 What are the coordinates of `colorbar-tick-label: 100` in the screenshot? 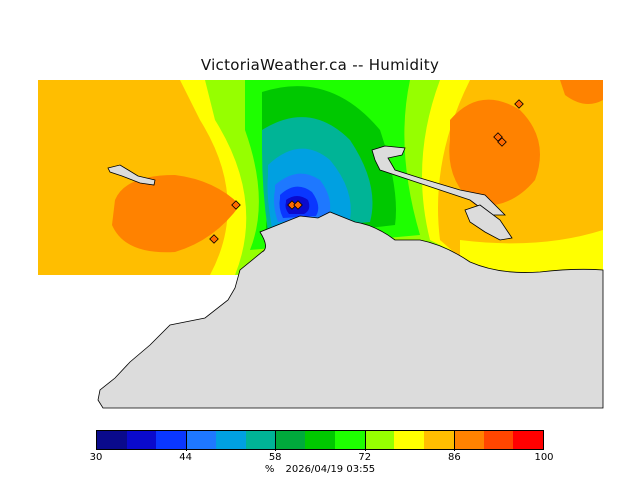 It's located at (544, 457).